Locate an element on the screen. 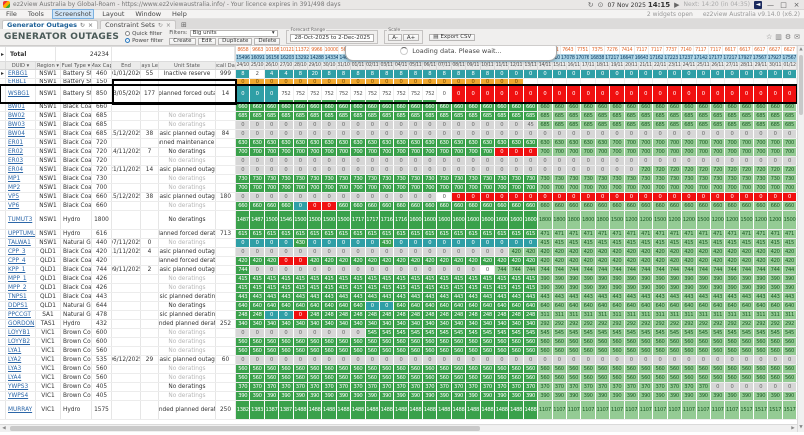 The width and height of the screenshot is (804, 435). outage-cell: 340 is located at coordinates (473, 324).